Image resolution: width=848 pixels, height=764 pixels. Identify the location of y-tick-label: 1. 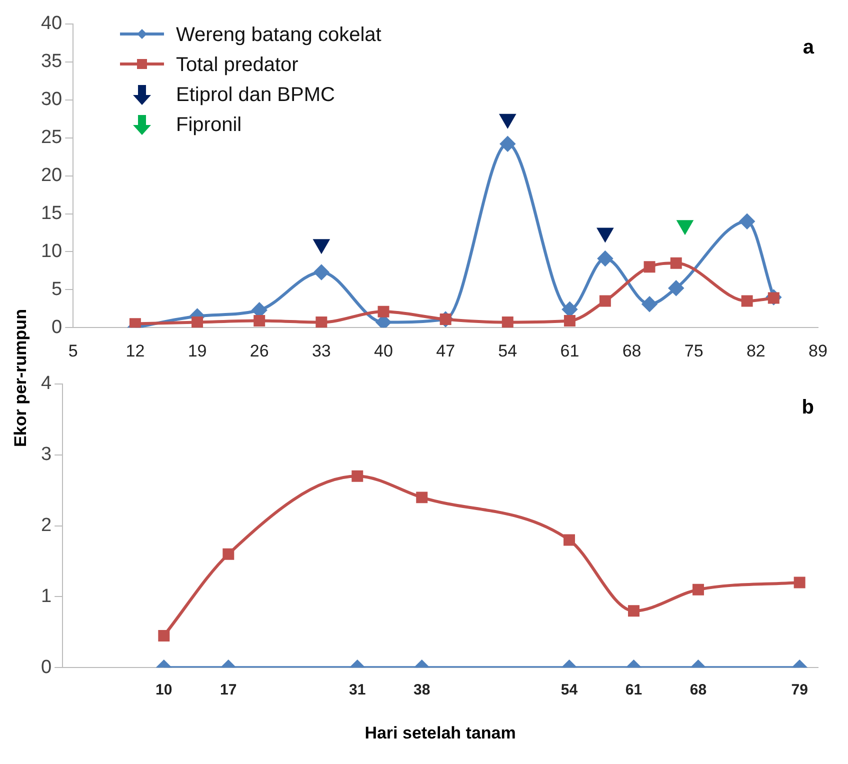
(46, 596).